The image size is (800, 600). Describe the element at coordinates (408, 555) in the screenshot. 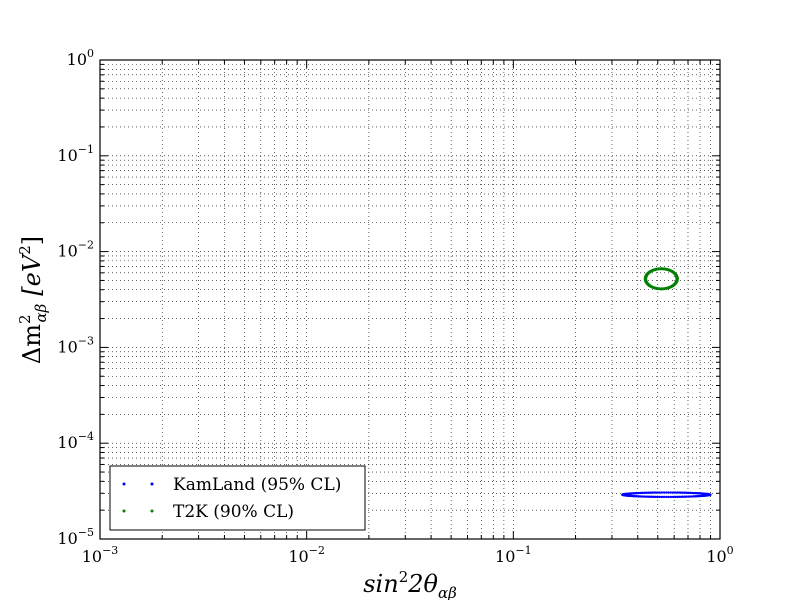

I see `x-tick-labels: 10⁻³ 10⁻² 10⁻¹ 10⁰` at that location.